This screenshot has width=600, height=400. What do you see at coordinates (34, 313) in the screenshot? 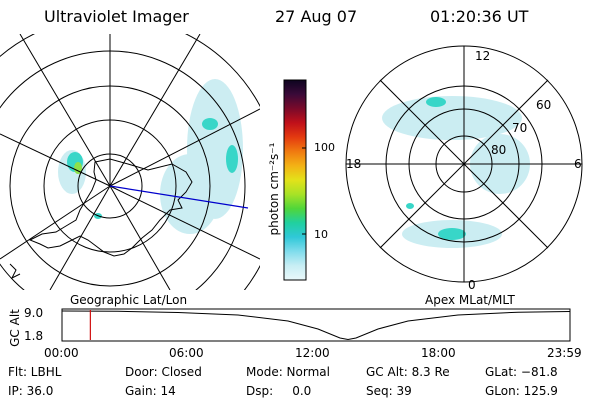
I see `timeline-ytick-top: 9.0` at bounding box center [34, 313].